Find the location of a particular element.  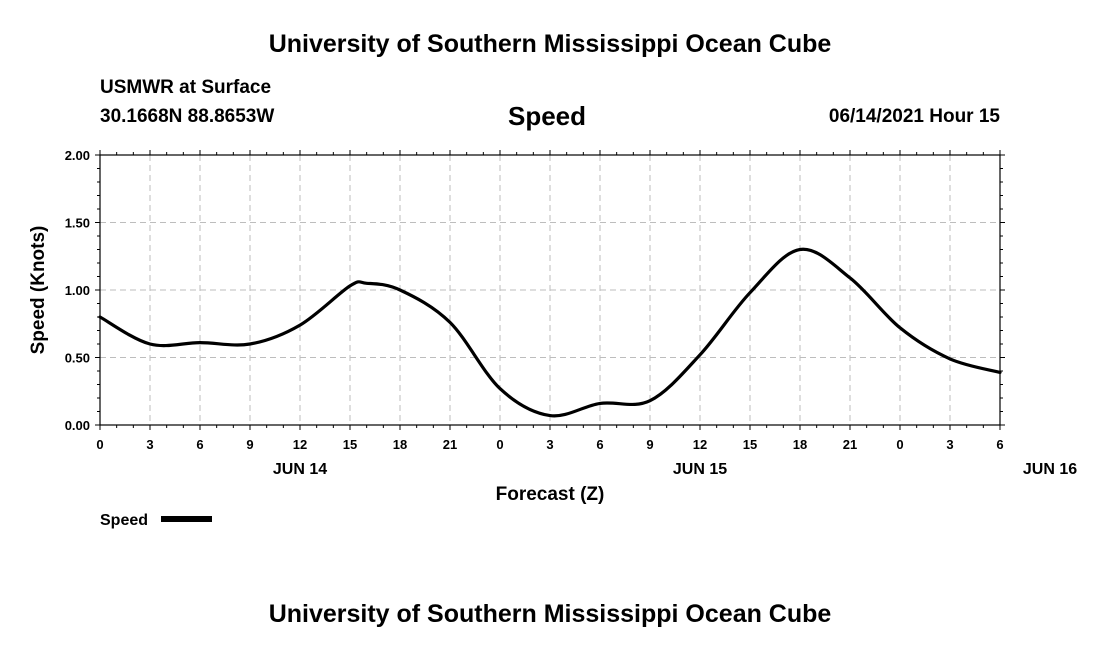

y-tick-label: 0.00 is located at coordinates (77, 425).